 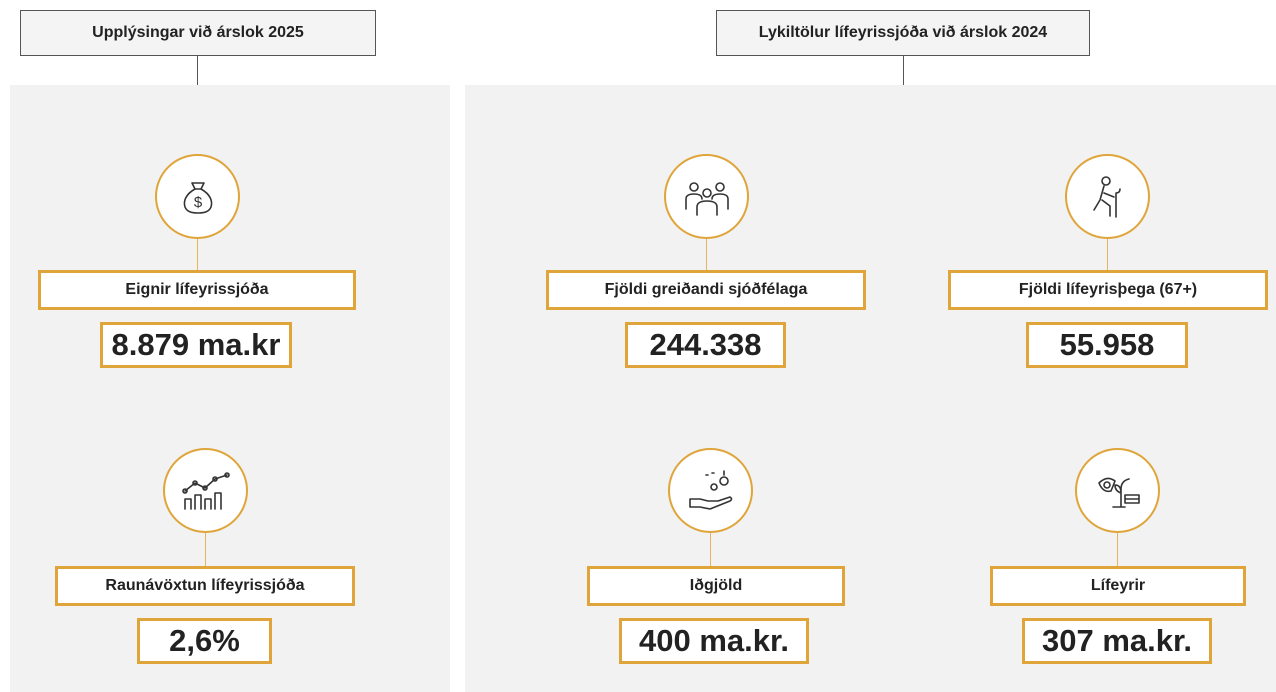 What do you see at coordinates (1108, 290) in the screenshot?
I see `item-label: Fjöldi lífeyrisþega (67+)` at bounding box center [1108, 290].